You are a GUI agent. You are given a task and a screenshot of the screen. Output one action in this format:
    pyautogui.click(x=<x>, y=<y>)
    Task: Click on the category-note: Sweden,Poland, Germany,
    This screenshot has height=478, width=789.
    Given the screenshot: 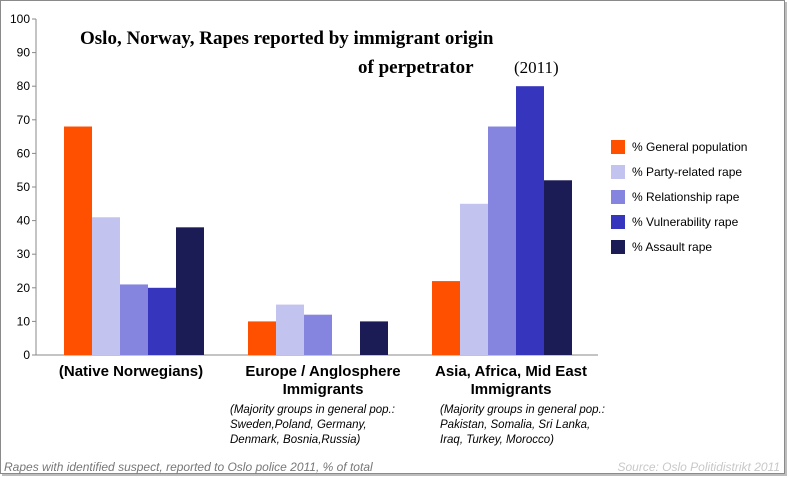 What is the action you would take?
    pyautogui.click(x=298, y=425)
    